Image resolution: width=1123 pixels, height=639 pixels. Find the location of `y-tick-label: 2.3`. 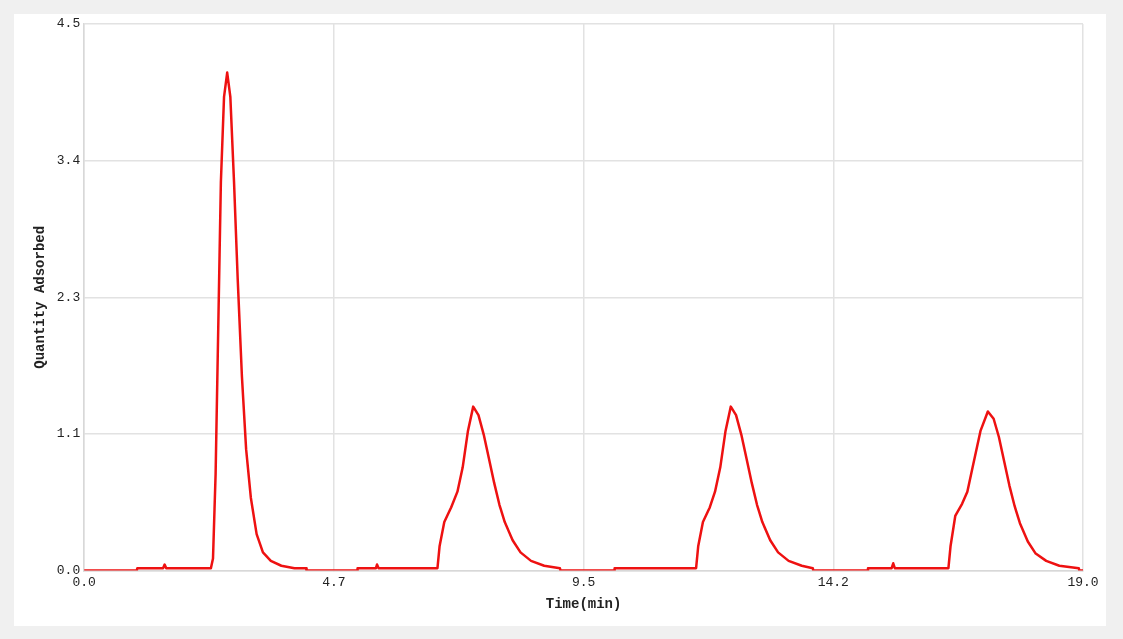

y-tick-label: 2.3 is located at coordinates (68, 297).